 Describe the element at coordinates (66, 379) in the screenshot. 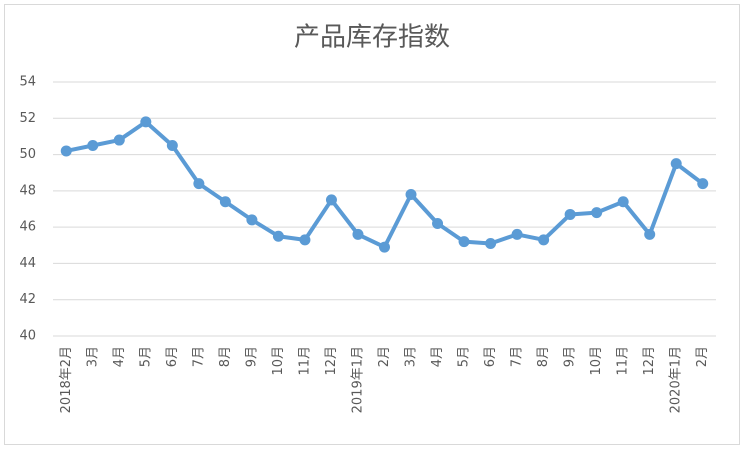

I see `x-tick-label: 2018年2月` at that location.